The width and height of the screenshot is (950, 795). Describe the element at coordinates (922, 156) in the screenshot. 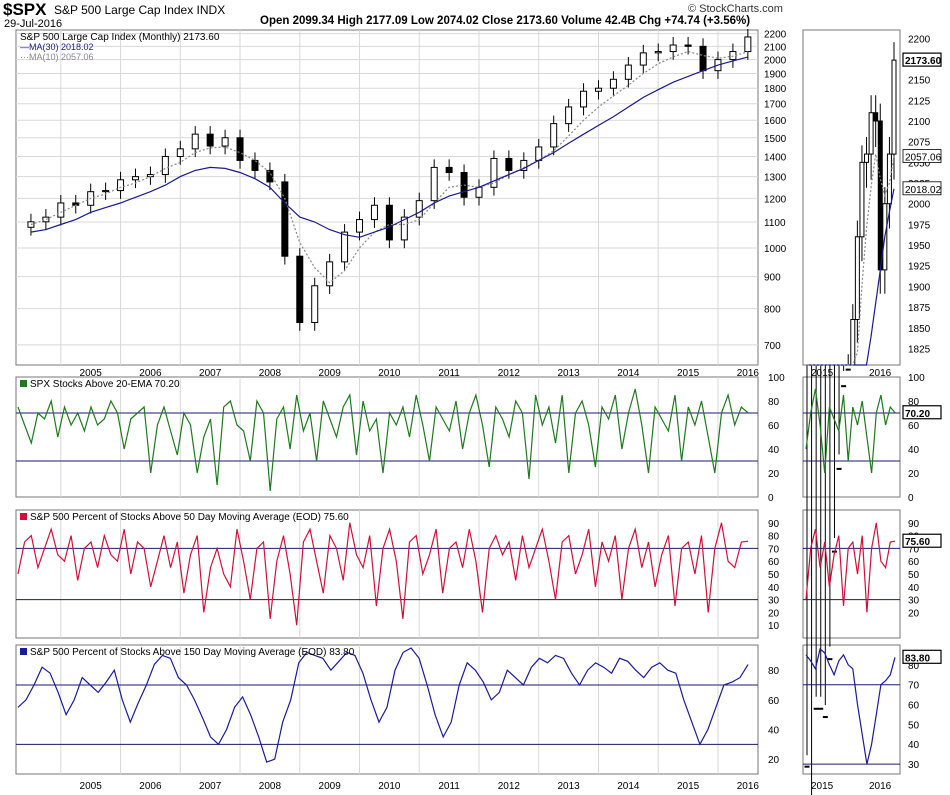

I see `zoom-ma10-value-box` at that location.